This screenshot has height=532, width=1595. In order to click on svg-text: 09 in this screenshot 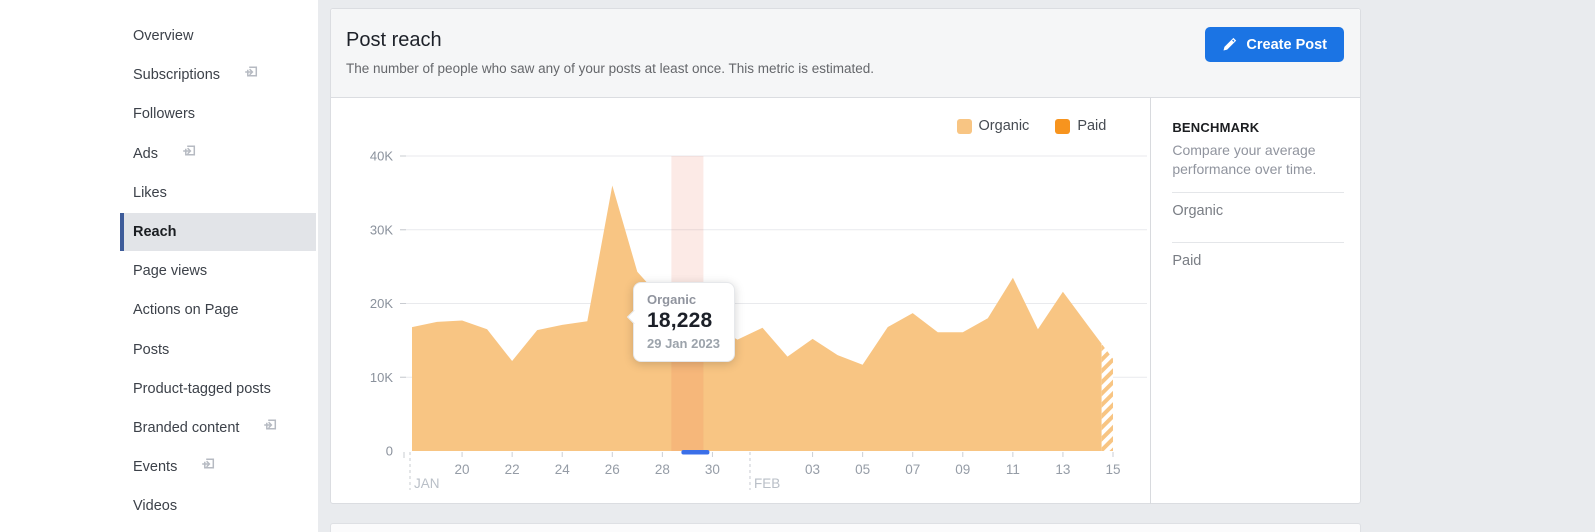, I will do `click(962, 469)`.